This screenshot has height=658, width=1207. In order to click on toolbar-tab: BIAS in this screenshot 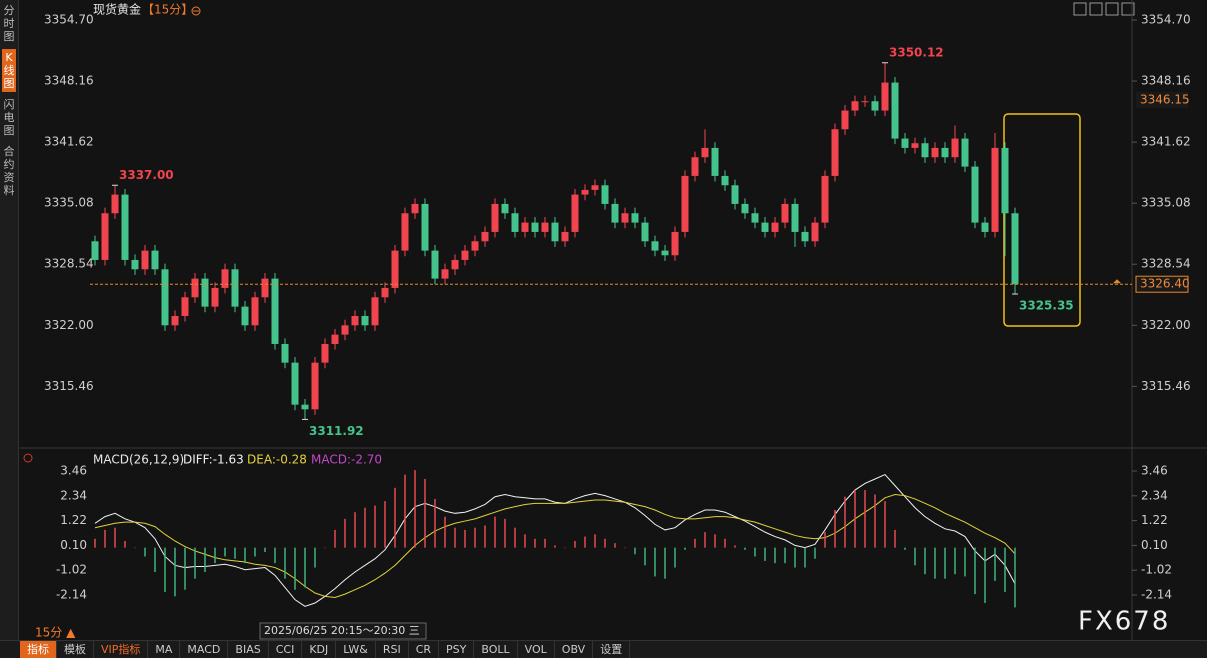, I will do `click(248, 649)`.